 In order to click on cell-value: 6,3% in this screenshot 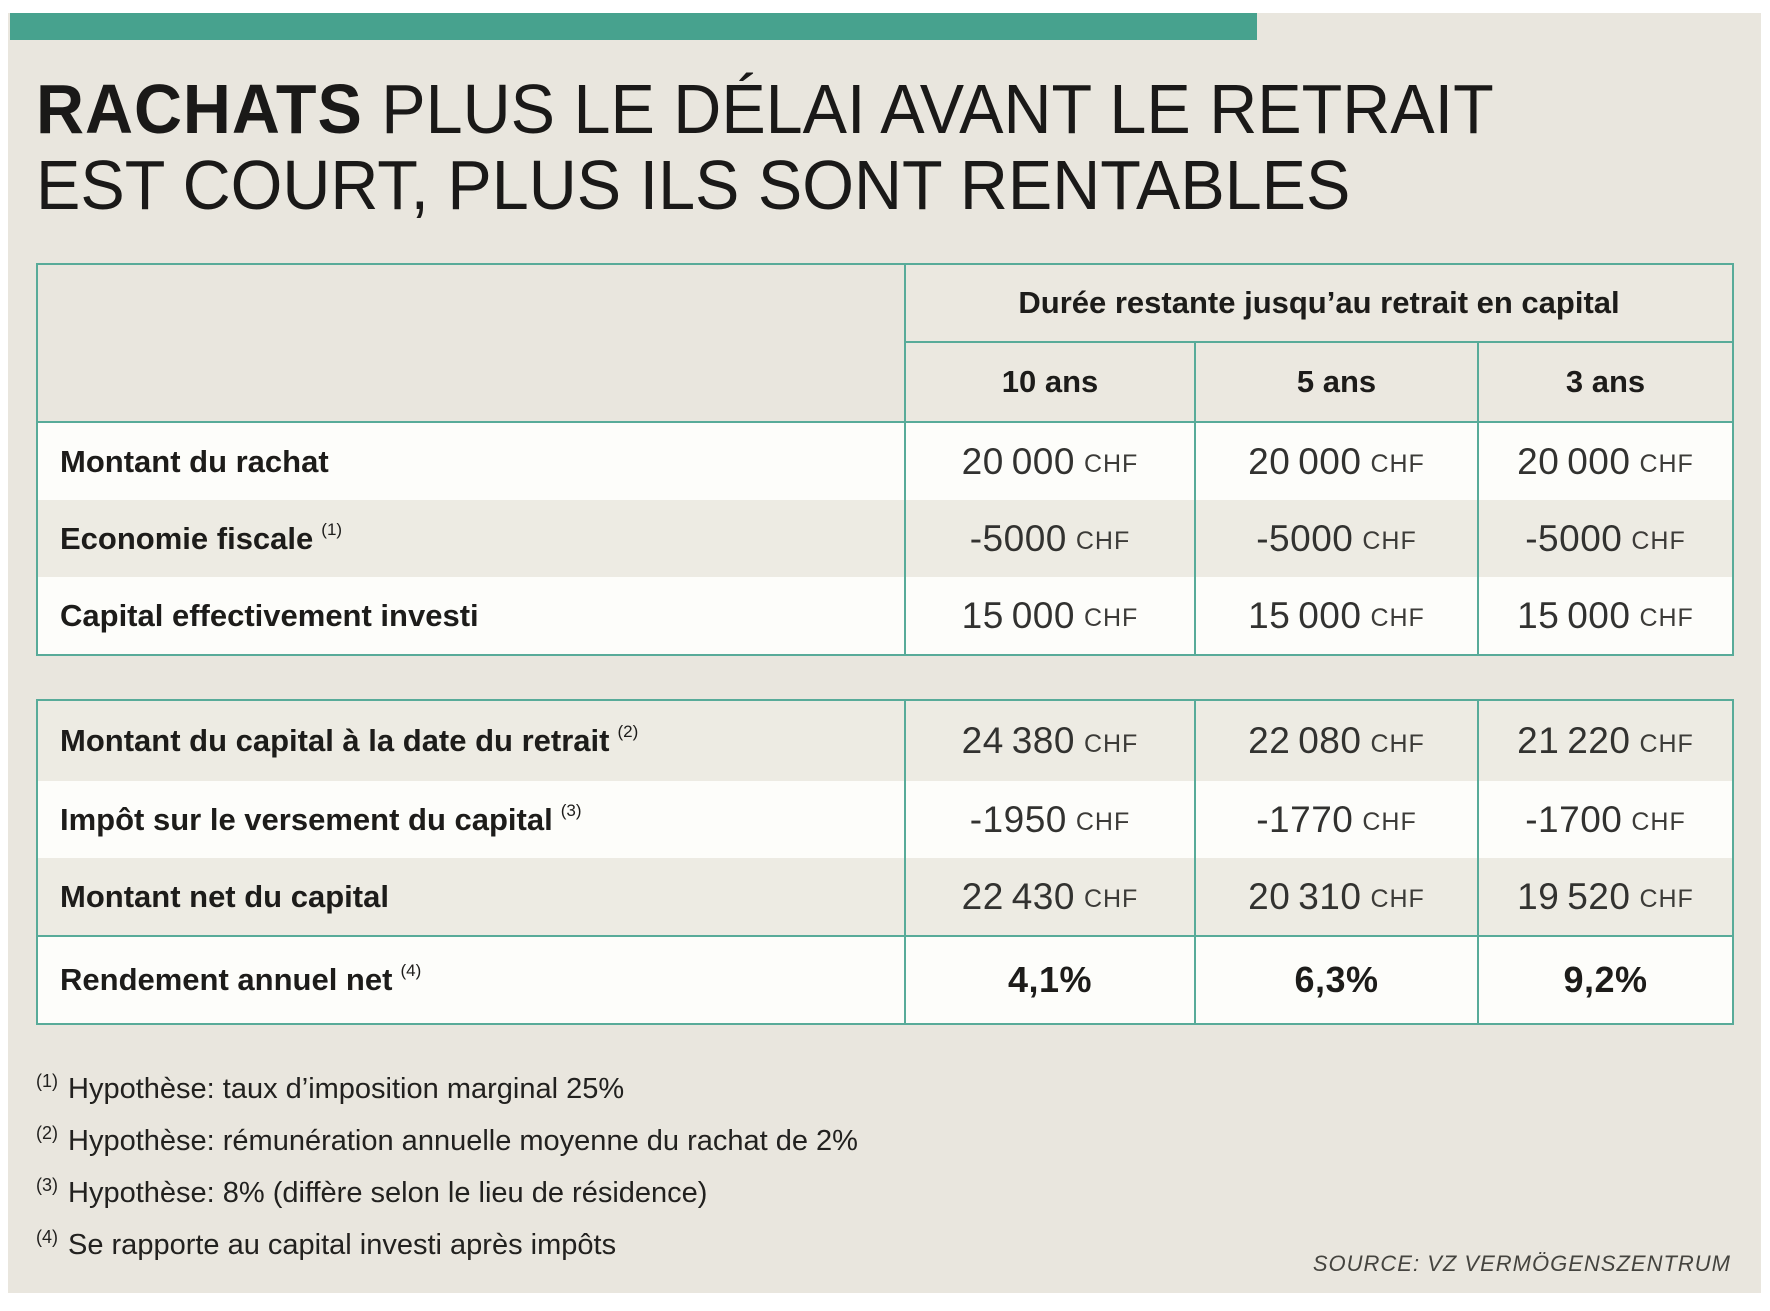, I will do `click(1336, 979)`.